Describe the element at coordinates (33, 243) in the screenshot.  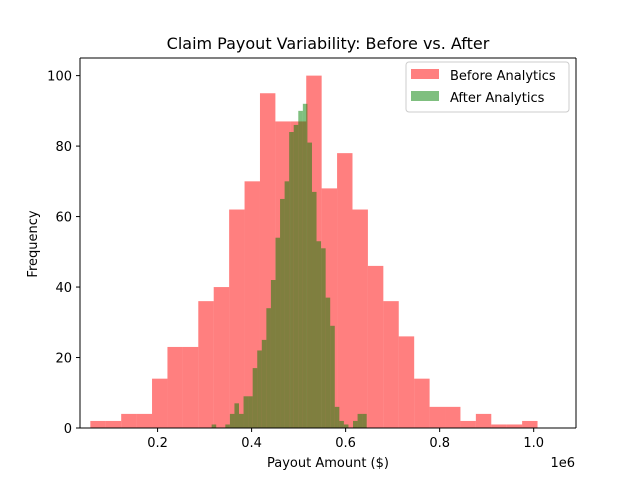
I see `y-axis-label: Frequency` at that location.